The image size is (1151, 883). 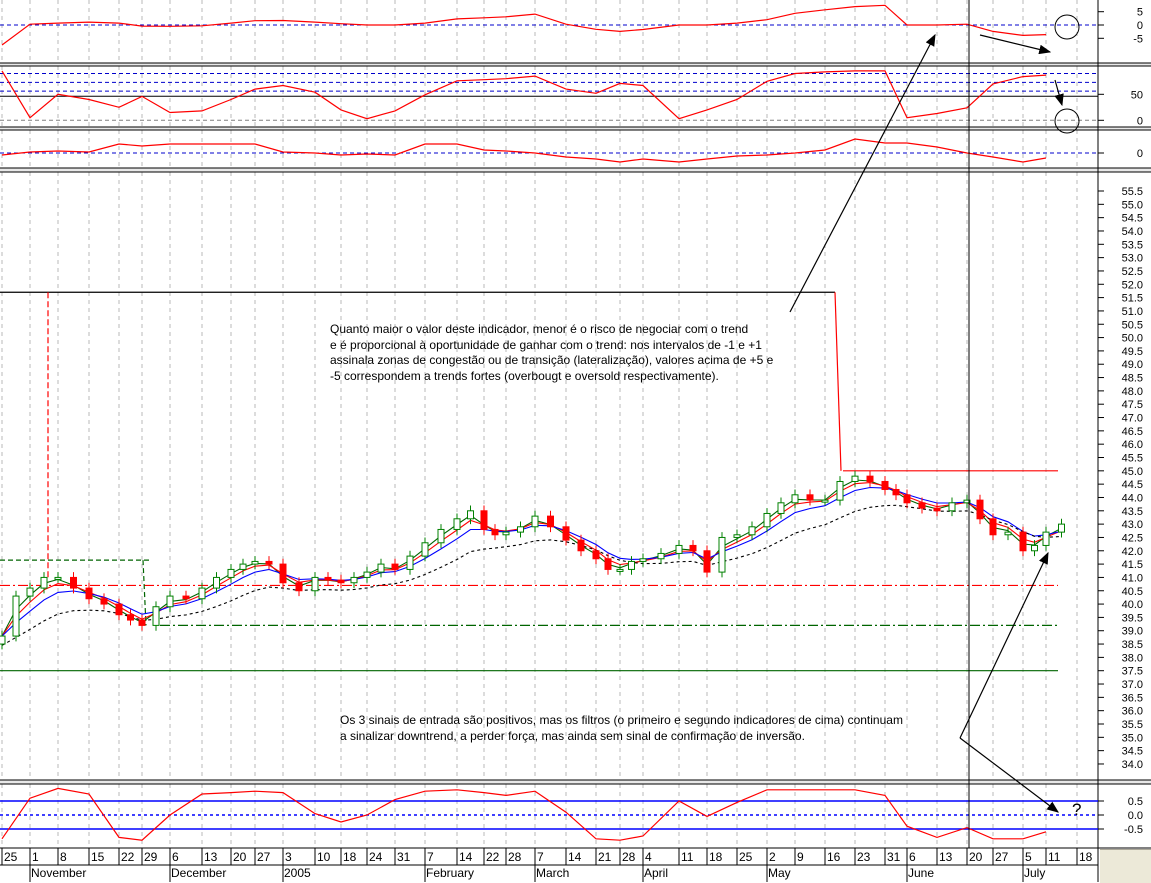 I want to click on x-day-label: 24, so click(x=376, y=857).